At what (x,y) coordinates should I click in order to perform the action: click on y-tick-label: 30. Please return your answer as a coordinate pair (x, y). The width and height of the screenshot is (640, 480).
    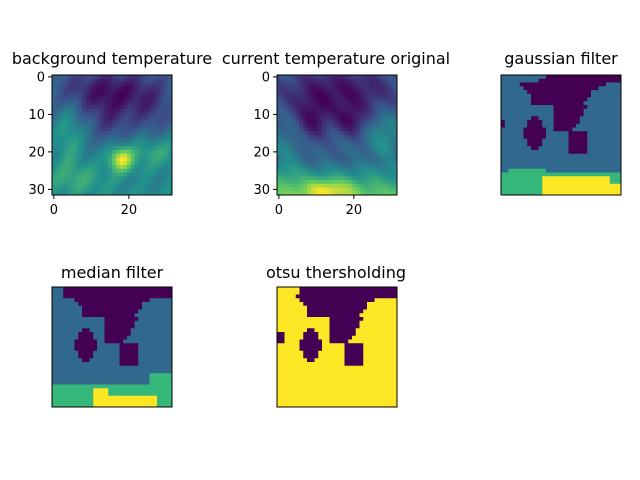
    Looking at the image, I should click on (261, 190).